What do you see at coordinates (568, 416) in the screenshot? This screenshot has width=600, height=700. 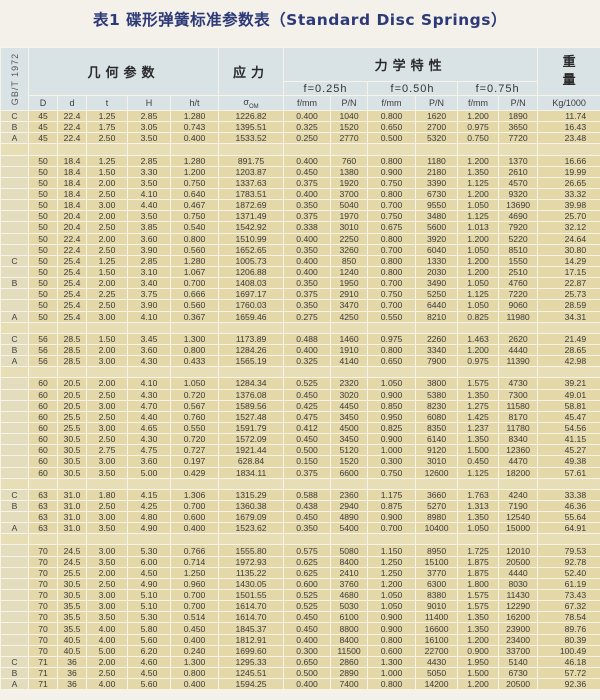 I see `cell-kg: 45.47` at bounding box center [568, 416].